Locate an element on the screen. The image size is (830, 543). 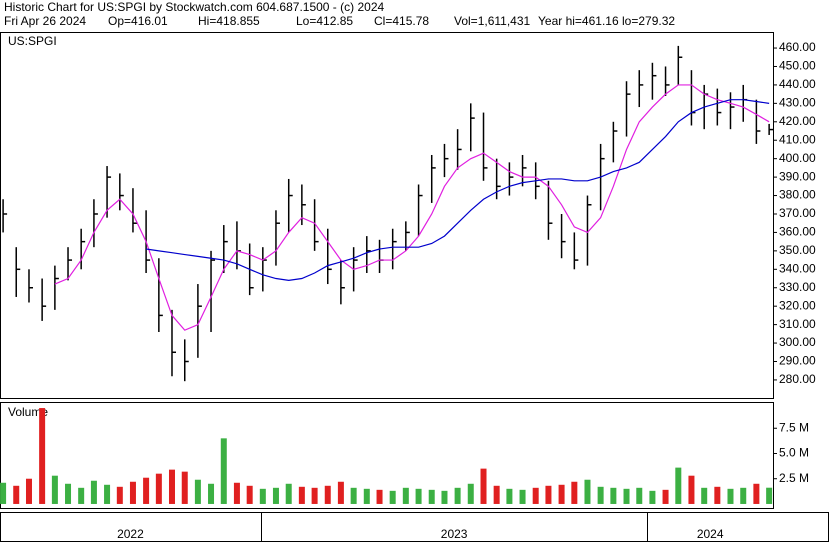
header-stat: Vol=1,611,431 is located at coordinates (492, 21).